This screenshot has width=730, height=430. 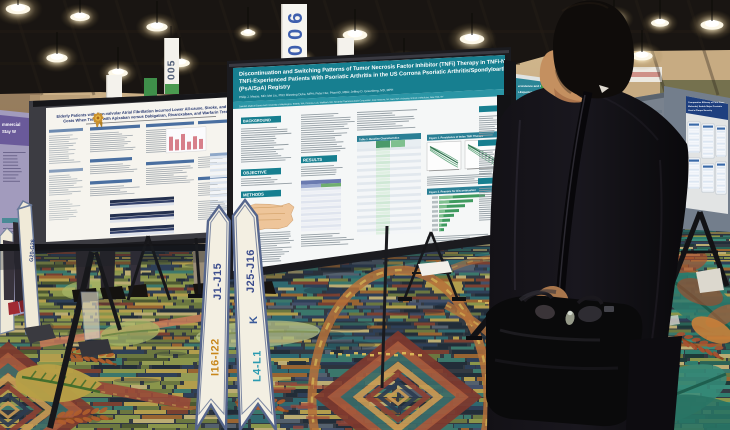 I want to click on svg-text: 005, so click(x=172, y=69).